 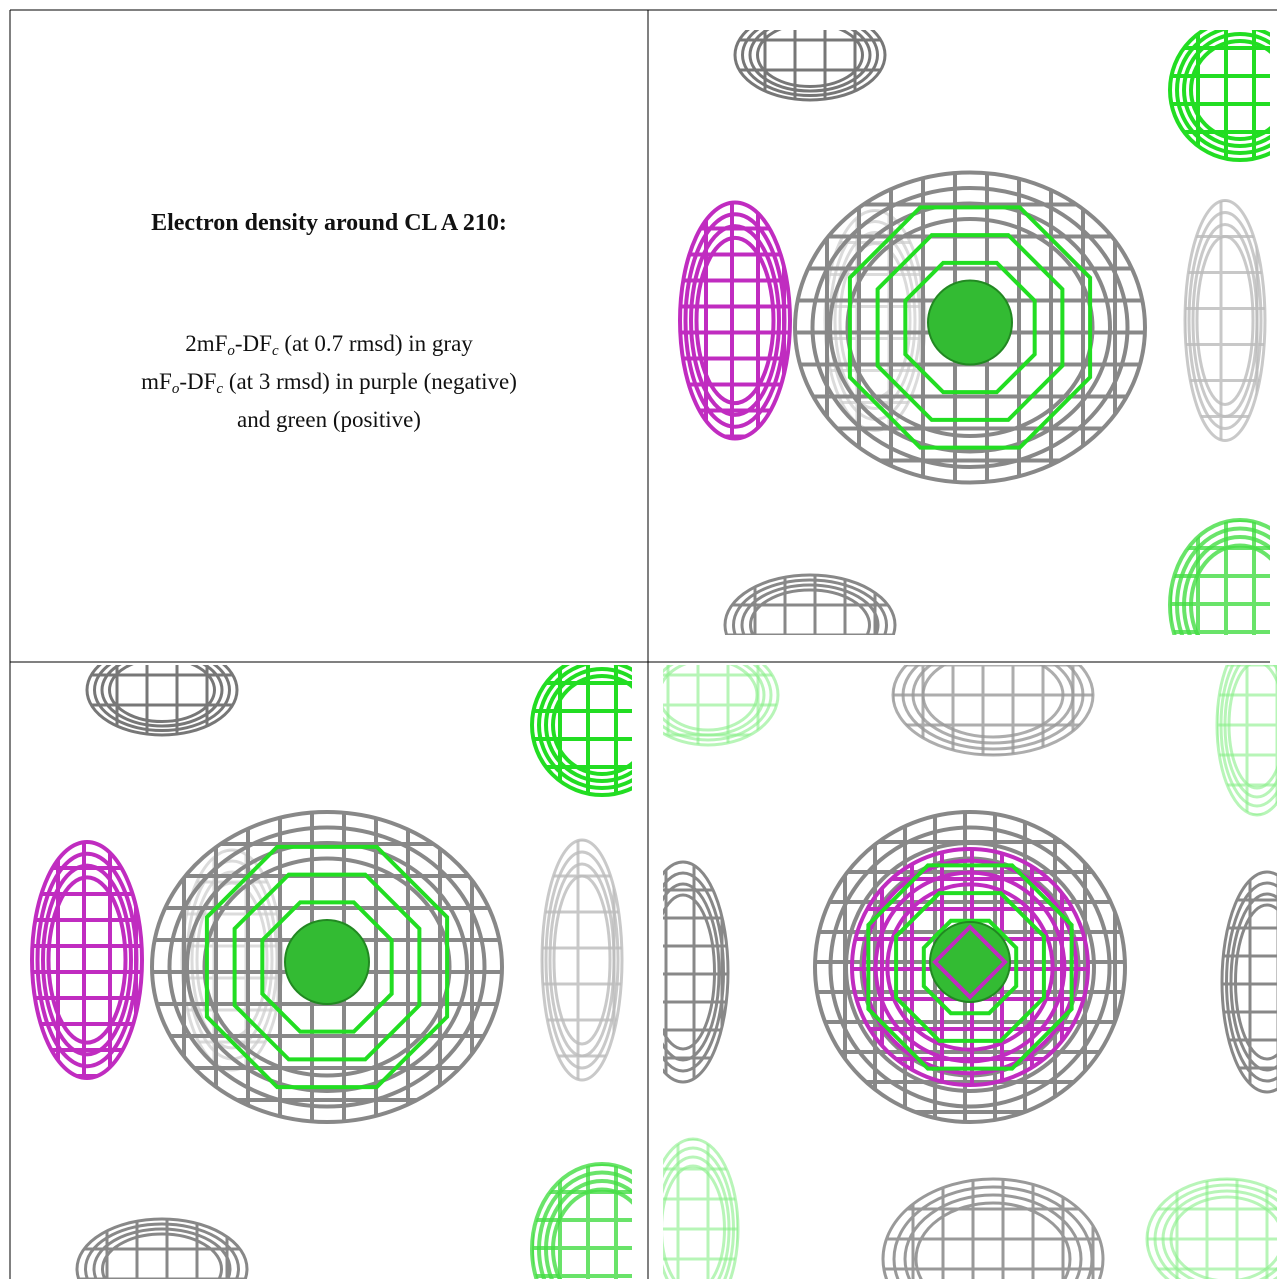 I want to click on legend-line: and green (positive), so click(x=329, y=420).